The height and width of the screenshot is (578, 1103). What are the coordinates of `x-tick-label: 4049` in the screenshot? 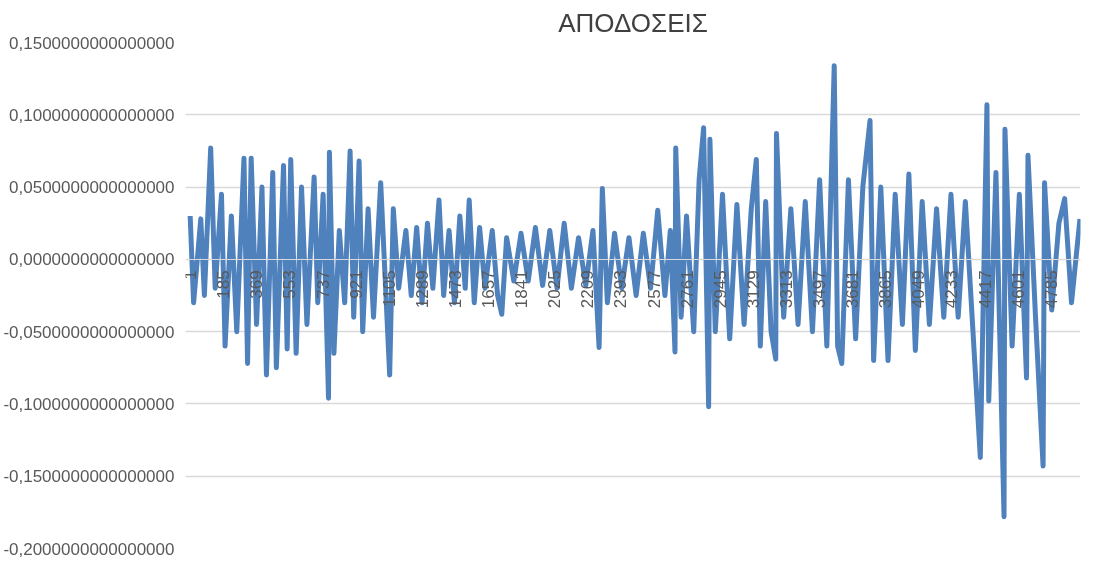 It's located at (919, 289).